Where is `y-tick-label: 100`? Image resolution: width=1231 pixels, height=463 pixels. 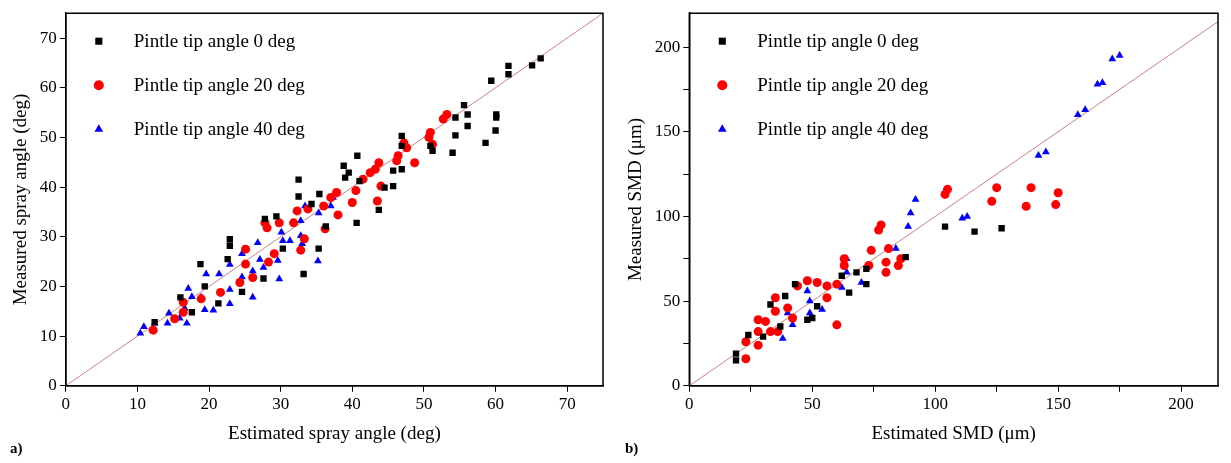
y-tick-label: 100 is located at coordinates (667, 215).